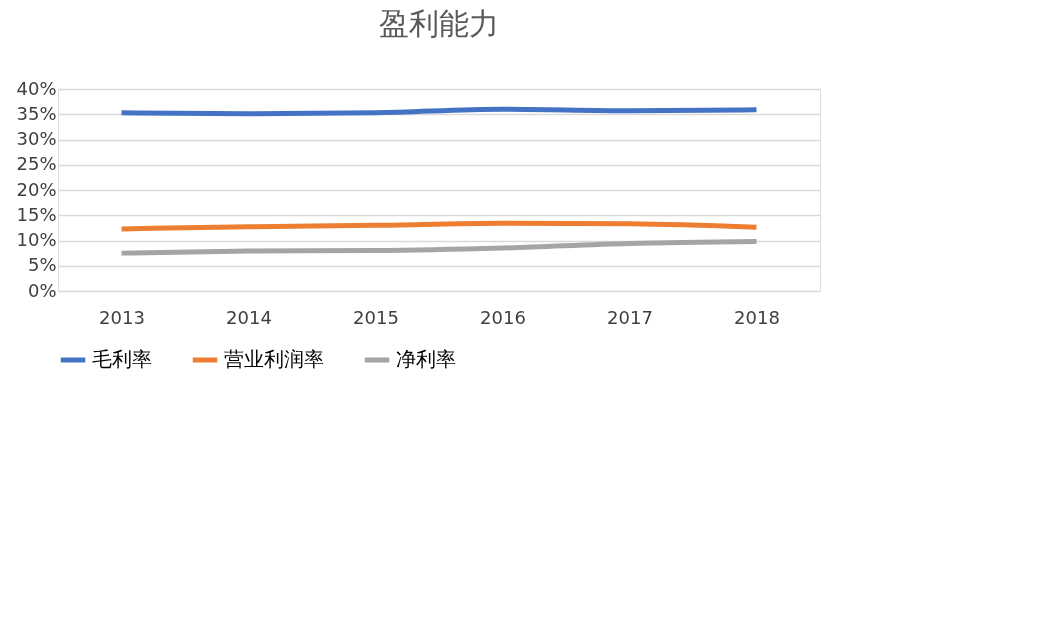  I want to click on x-tick-label: 2013, so click(122, 317).